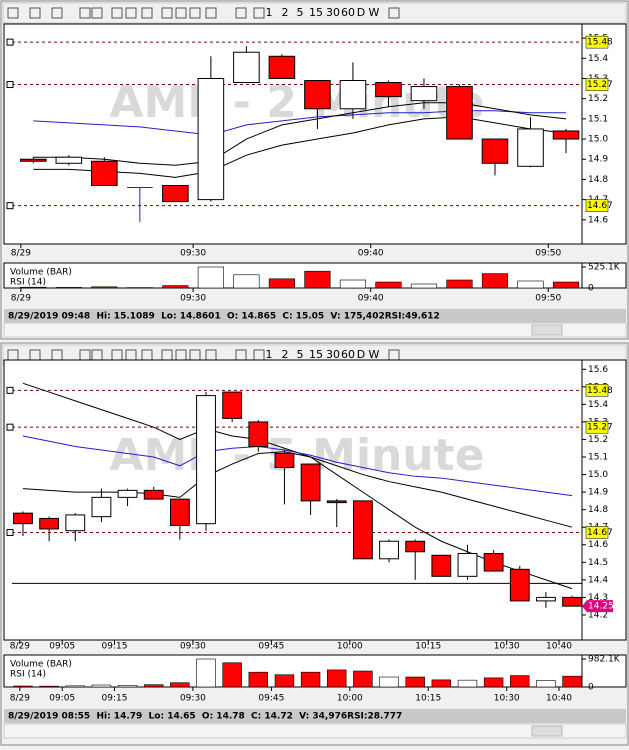 Image resolution: width=629 pixels, height=750 pixels. What do you see at coordinates (548, 299) in the screenshot?
I see `volume-x-tick-label: 09:50` at bounding box center [548, 299].